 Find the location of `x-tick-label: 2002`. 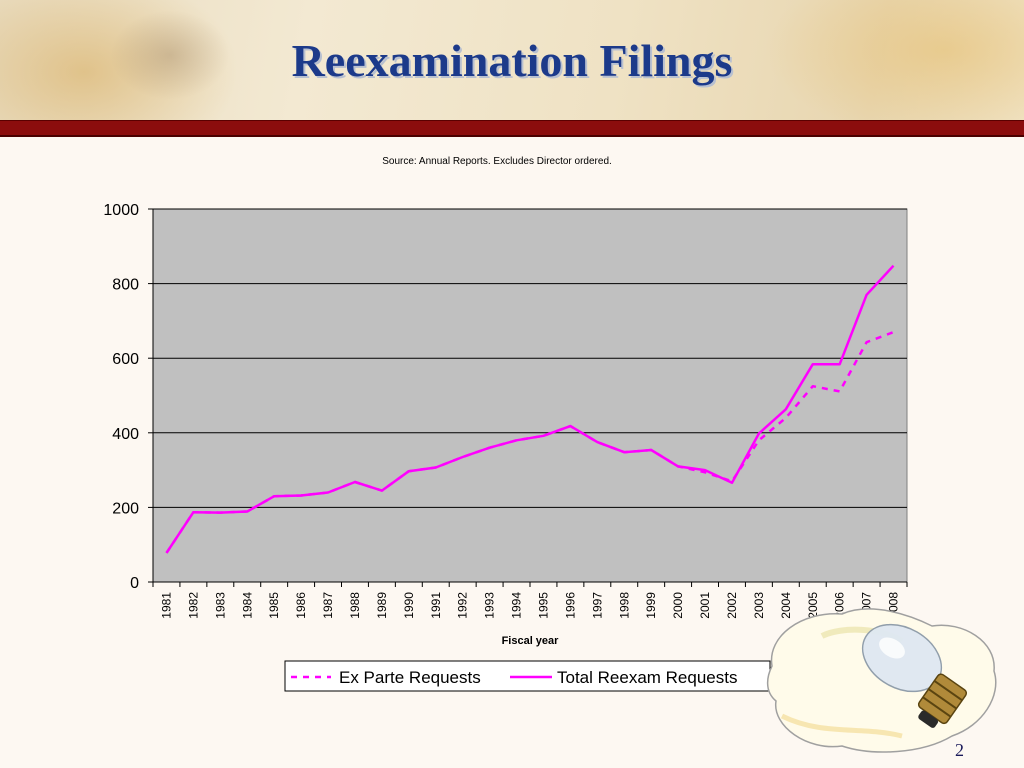

x-tick-label: 2002 is located at coordinates (732, 605).